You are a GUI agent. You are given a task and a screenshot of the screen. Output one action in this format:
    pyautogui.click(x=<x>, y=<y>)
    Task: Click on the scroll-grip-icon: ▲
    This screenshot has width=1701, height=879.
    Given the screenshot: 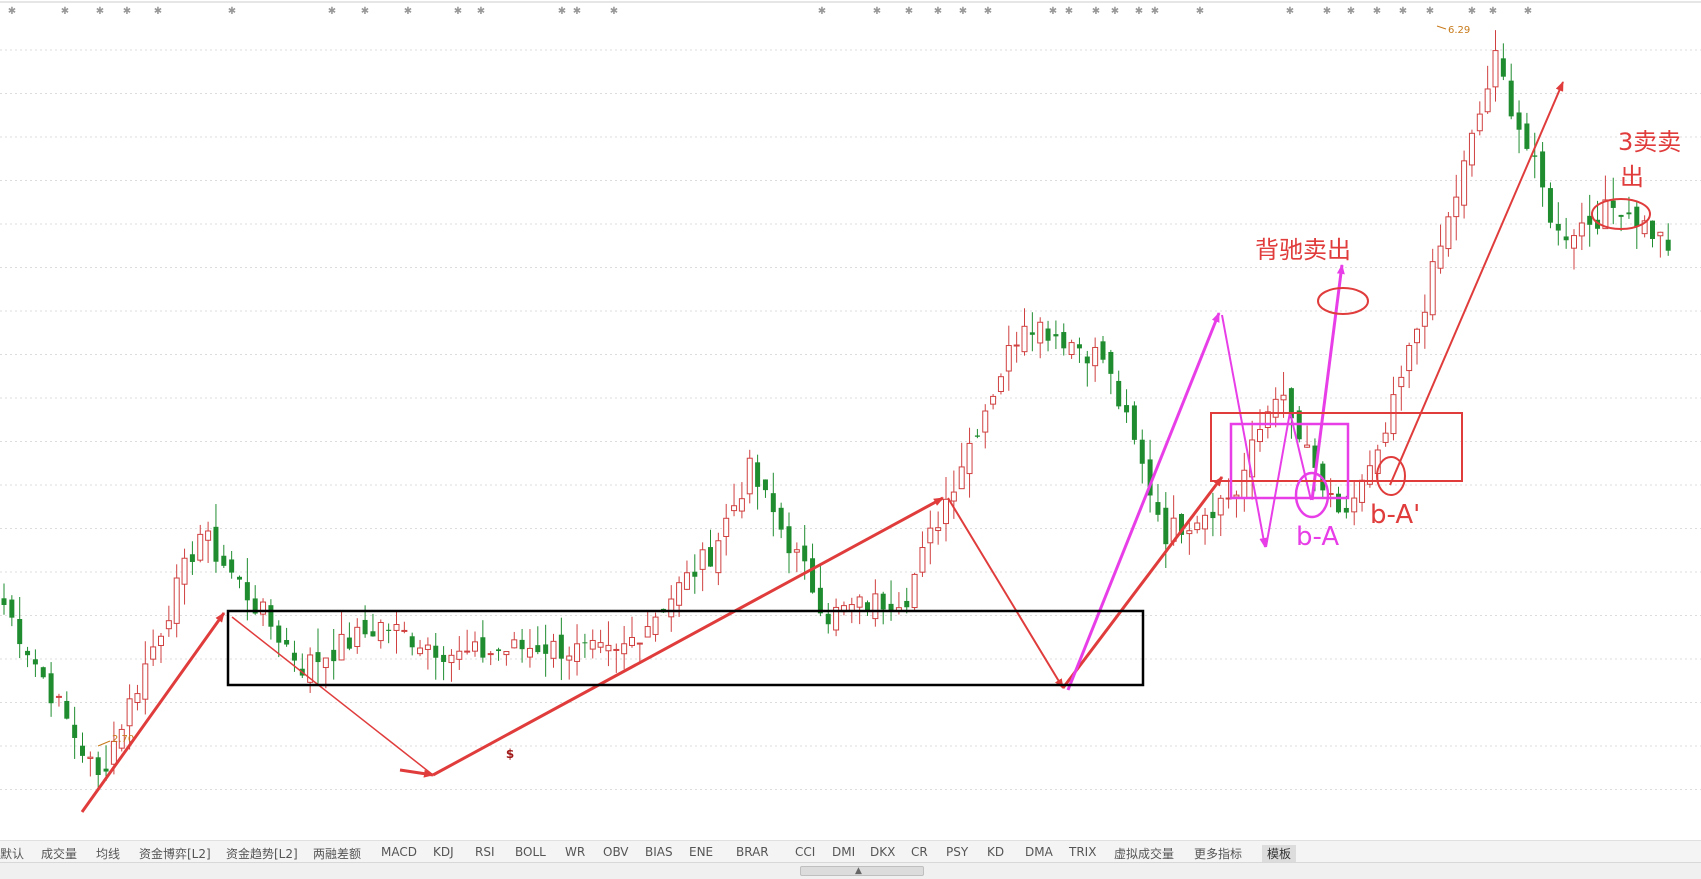 What is the action you would take?
    pyautogui.click(x=858, y=871)
    